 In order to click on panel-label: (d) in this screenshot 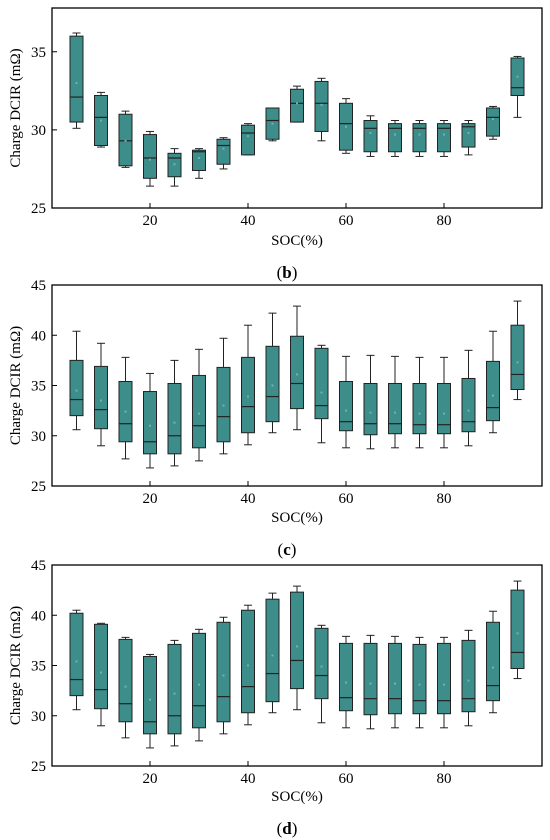, I will do `click(287, 828)`.